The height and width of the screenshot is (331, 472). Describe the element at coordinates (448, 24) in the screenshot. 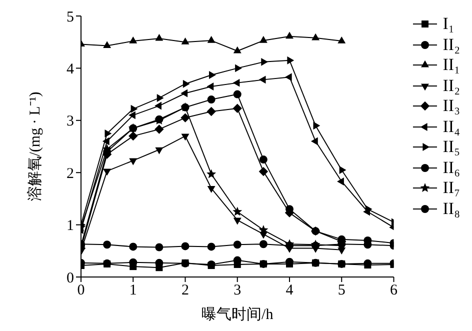

I see `legend-label: I₁` at that location.